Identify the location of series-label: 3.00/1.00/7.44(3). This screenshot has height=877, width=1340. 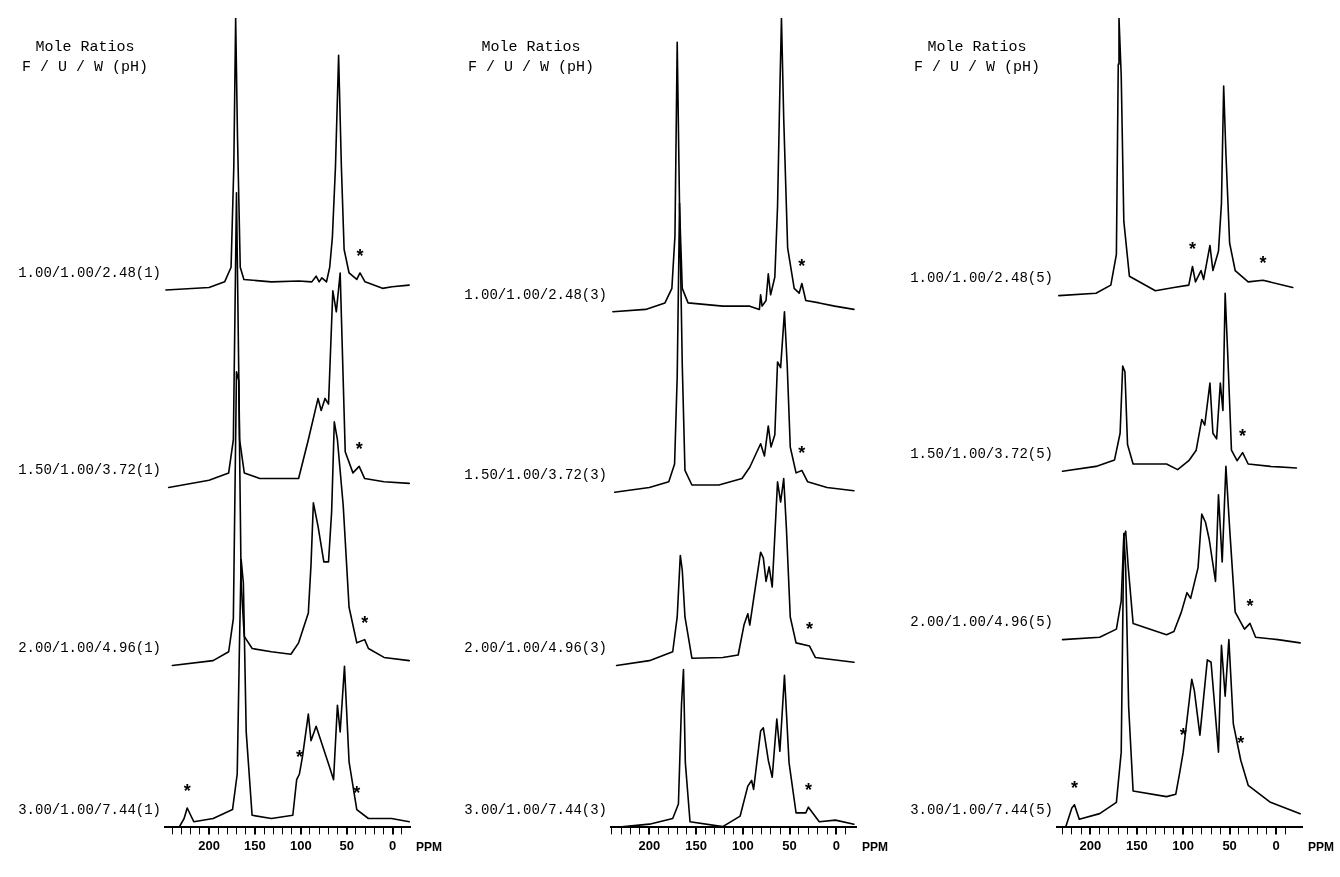
(535, 810).